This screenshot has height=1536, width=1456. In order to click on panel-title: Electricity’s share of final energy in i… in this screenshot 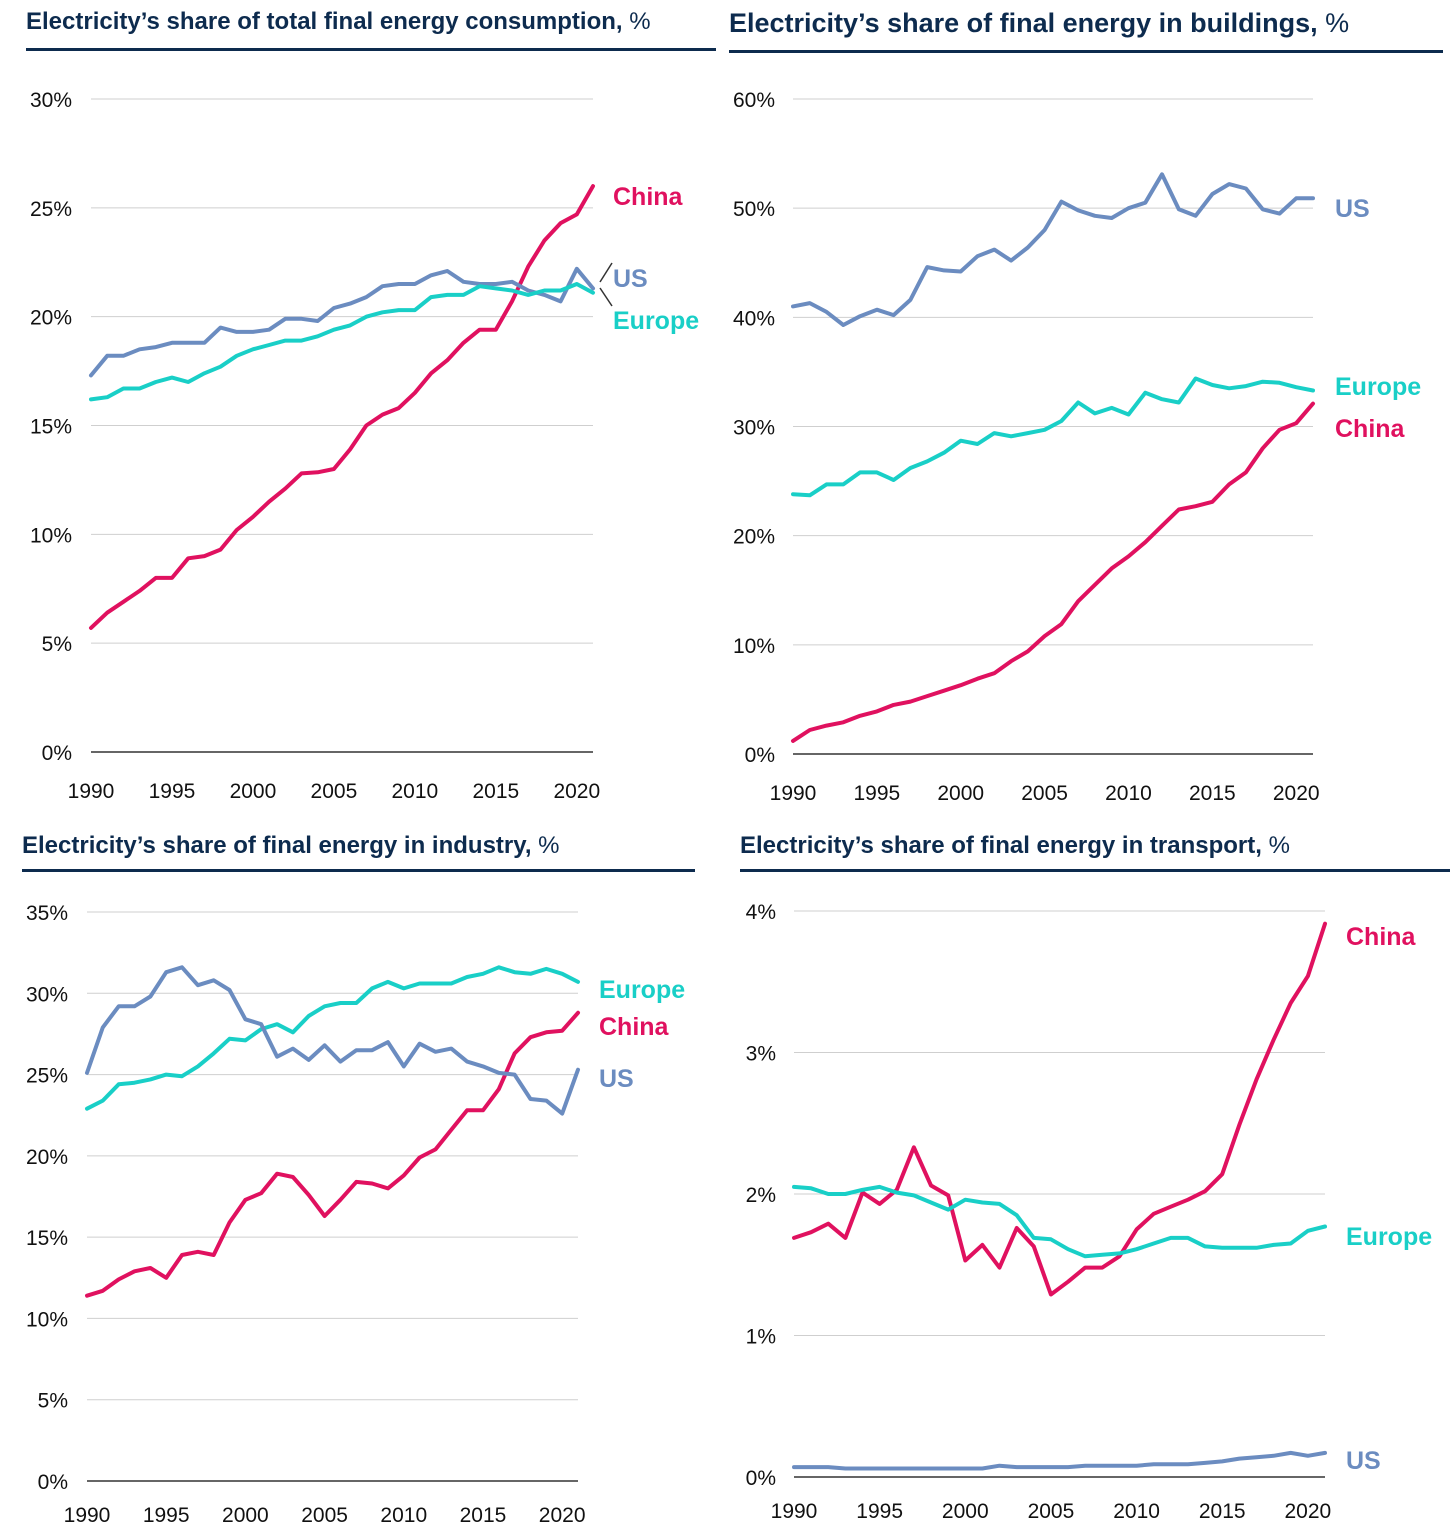, I will do `click(291, 846)`.